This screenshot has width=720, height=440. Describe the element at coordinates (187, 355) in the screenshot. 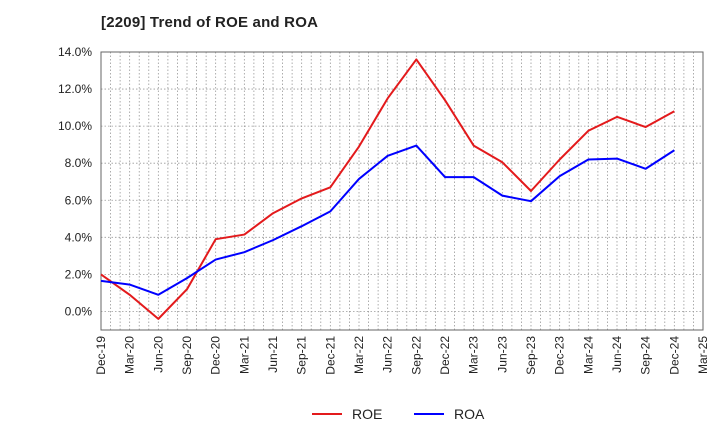

I see `x-tick-label: Sep-20` at that location.